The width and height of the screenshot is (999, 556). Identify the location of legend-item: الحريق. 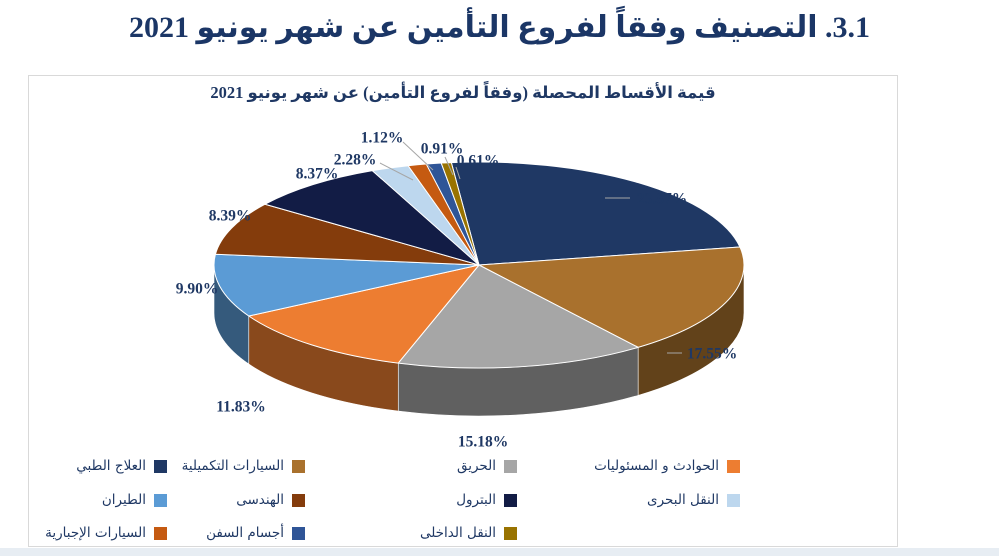
(487, 466).